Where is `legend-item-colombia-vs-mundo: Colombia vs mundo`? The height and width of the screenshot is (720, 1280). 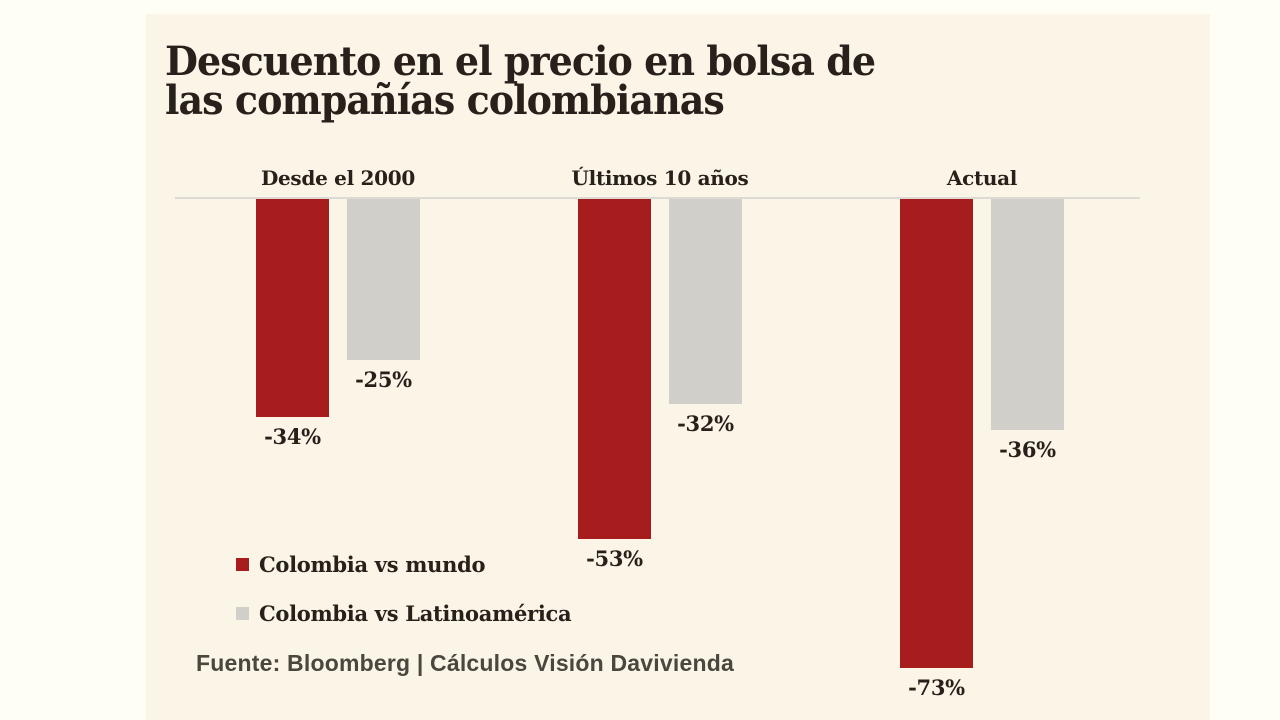
legend-item-colombia-vs-mundo: Colombia vs mundo is located at coordinates (403, 564).